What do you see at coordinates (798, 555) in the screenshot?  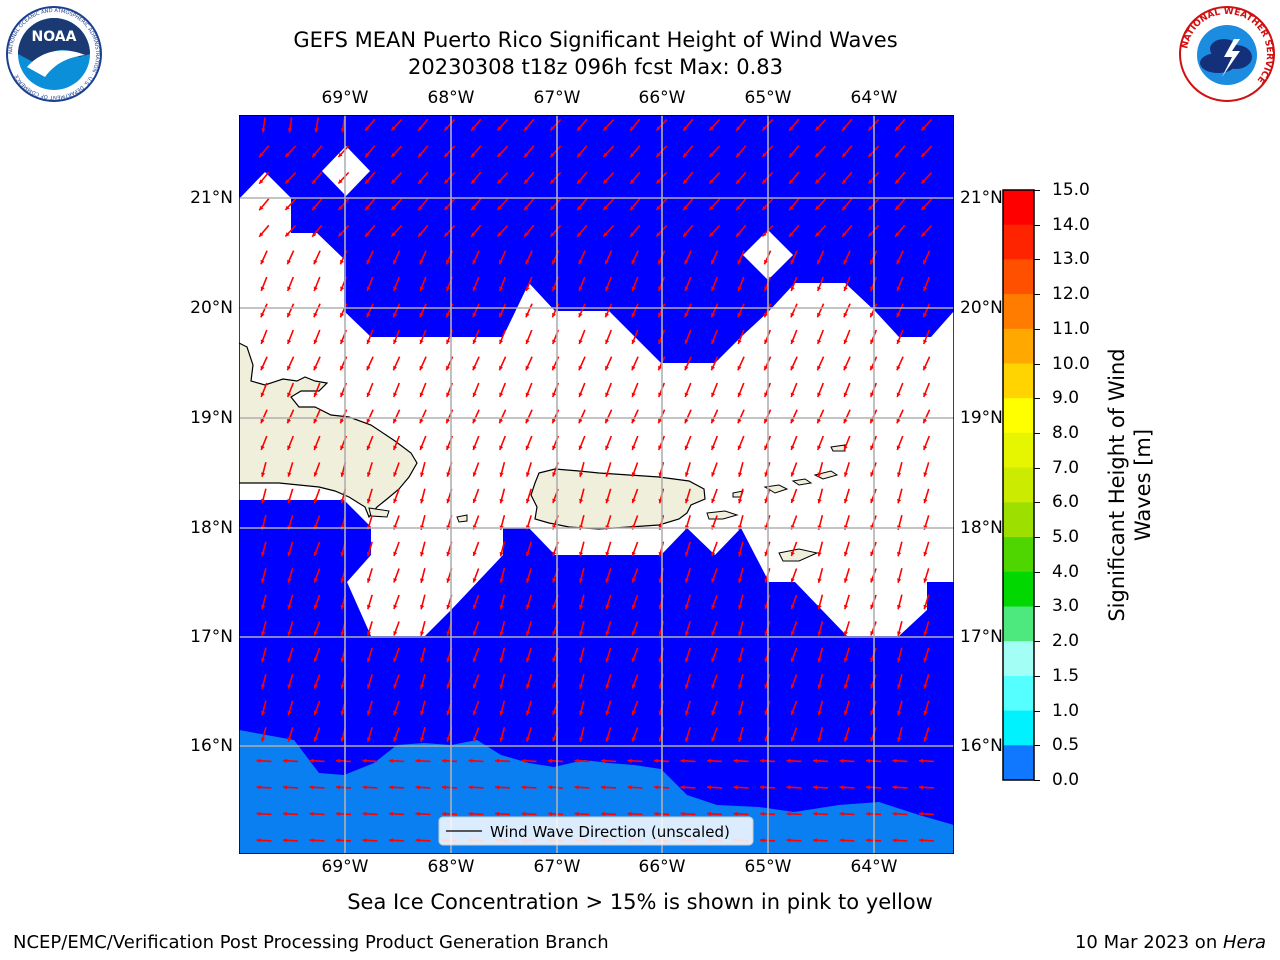 I see `st-croix` at bounding box center [798, 555].